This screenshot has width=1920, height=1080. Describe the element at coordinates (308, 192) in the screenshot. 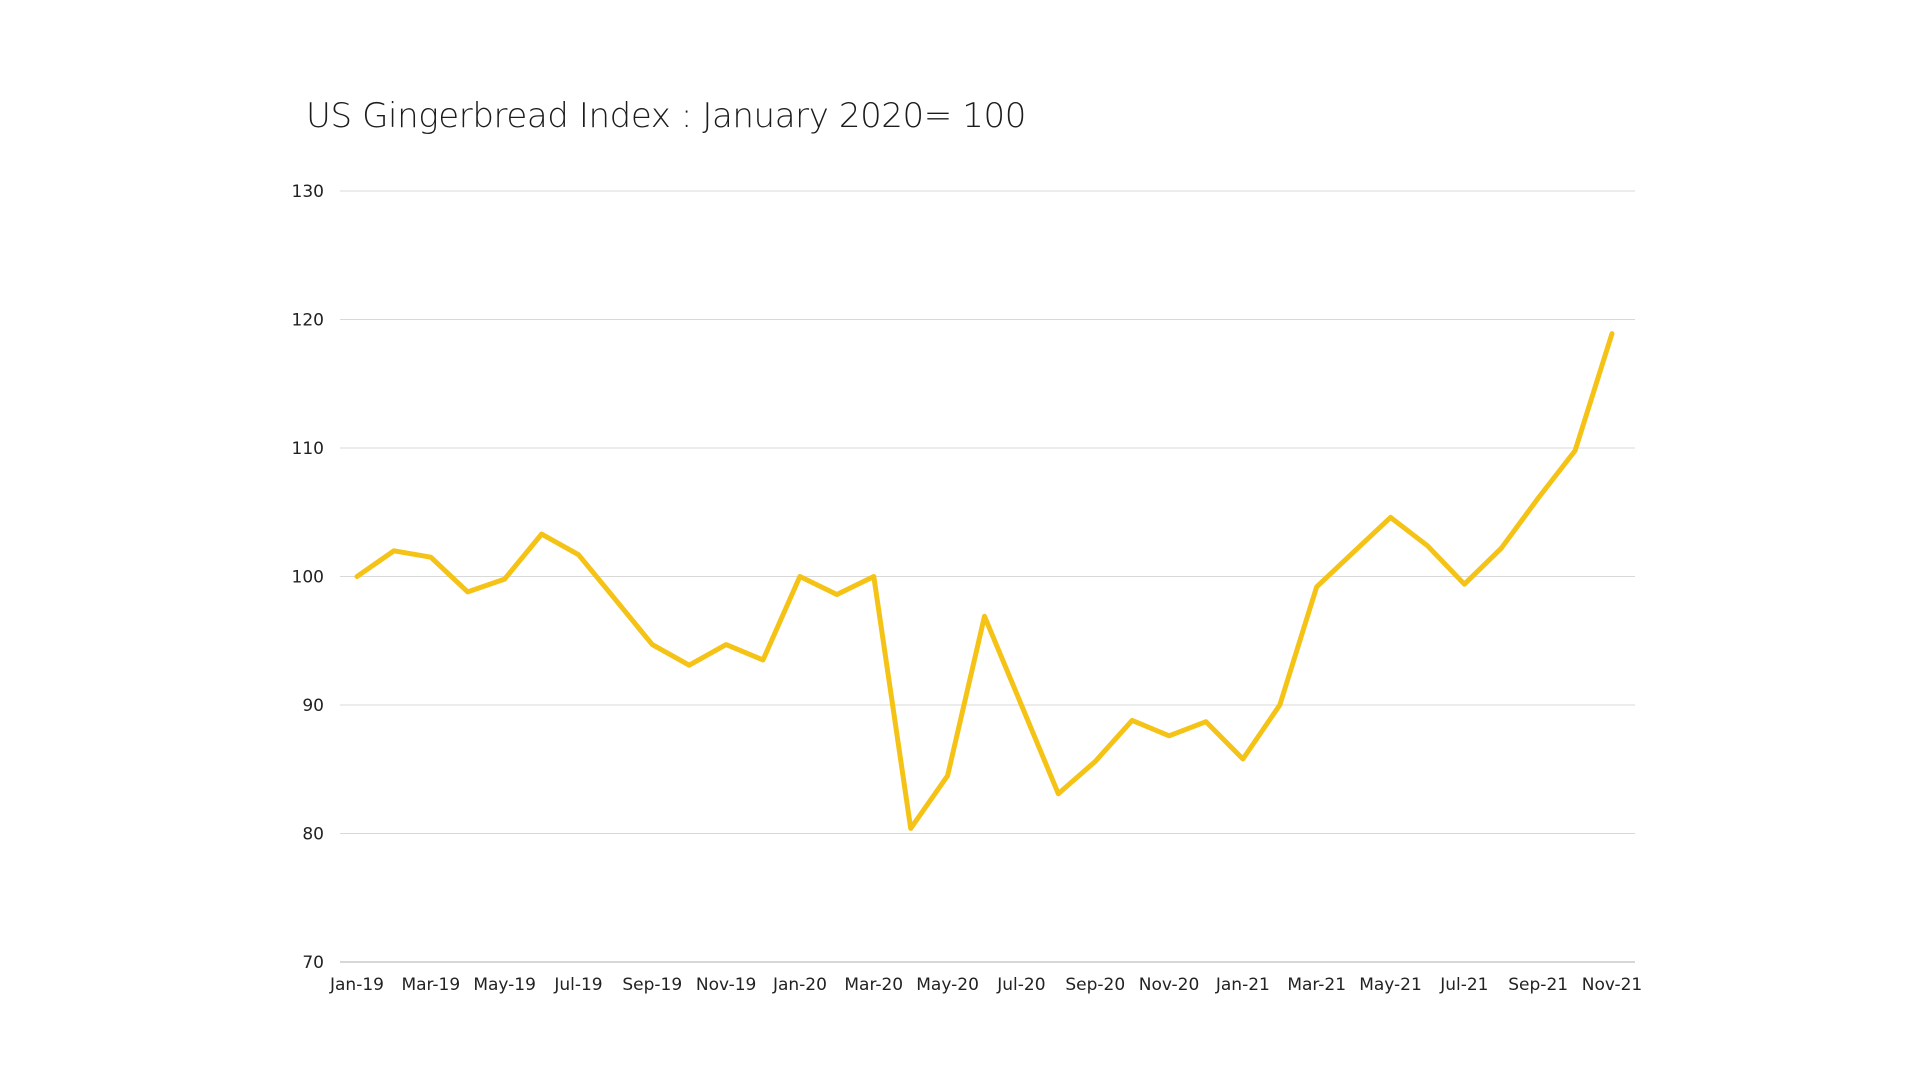

I see `y-tick-label: 130` at that location.